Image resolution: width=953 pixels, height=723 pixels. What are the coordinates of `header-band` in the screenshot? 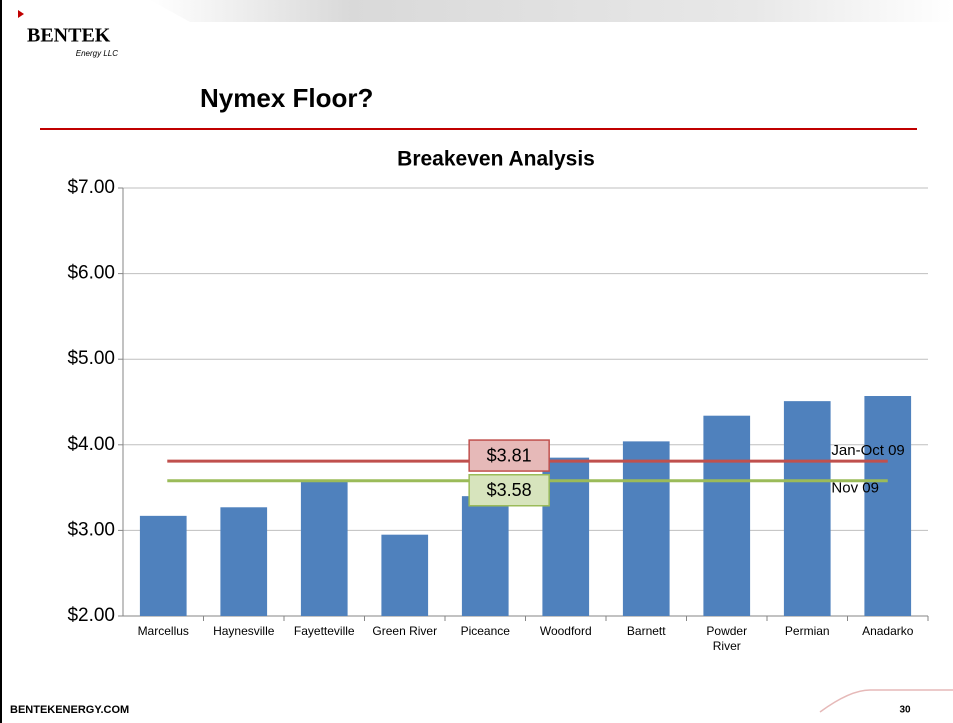 It's located at (551, 11).